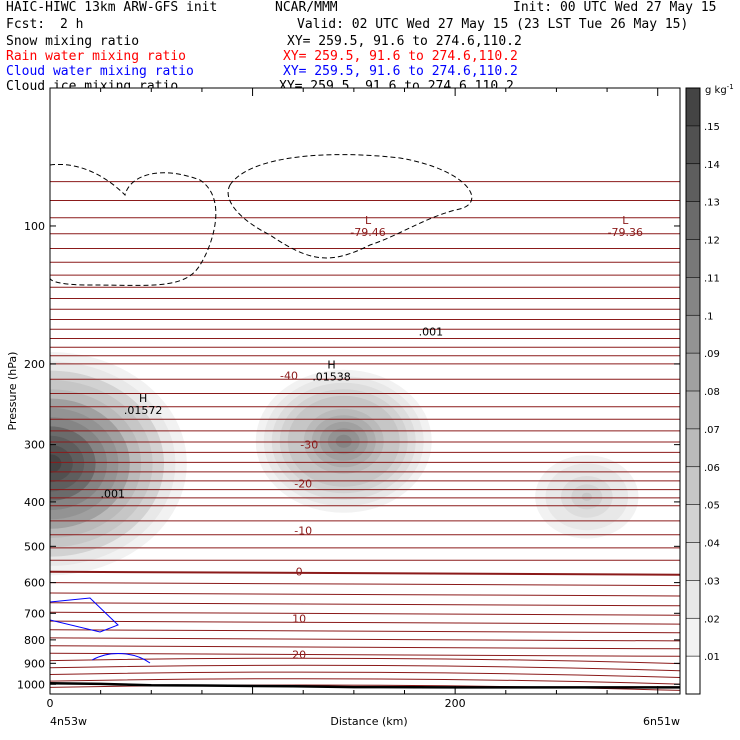 This screenshot has width=740, height=740. What do you see at coordinates (34, 663) in the screenshot?
I see `y-tick-label: 900` at bounding box center [34, 663].